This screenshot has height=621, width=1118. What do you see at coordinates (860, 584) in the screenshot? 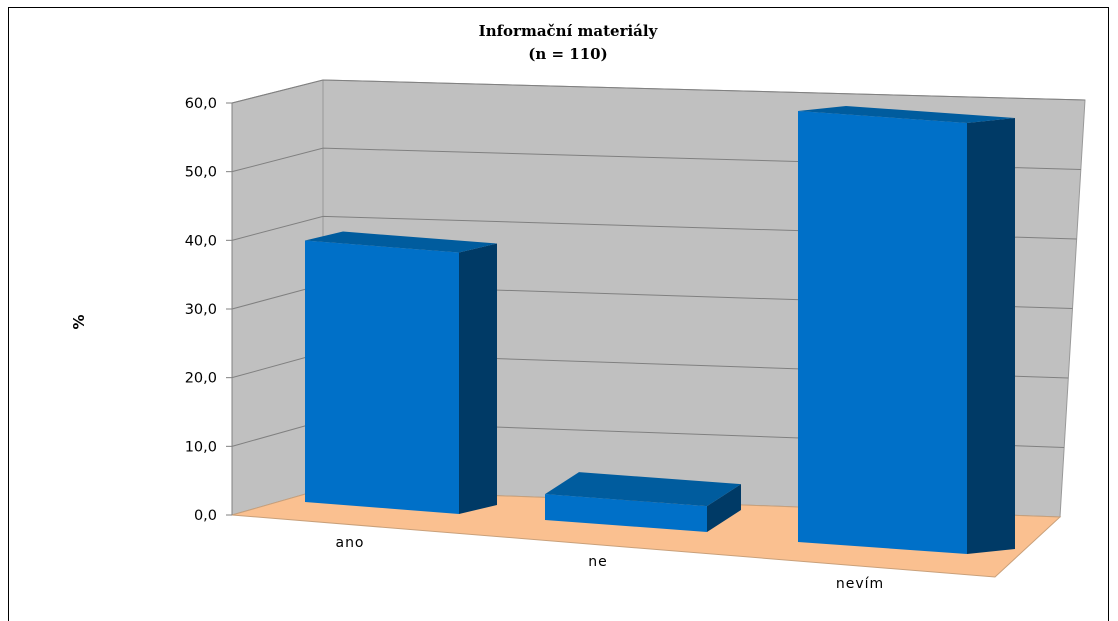
I see `x-category-label: nevím` at bounding box center [860, 584].